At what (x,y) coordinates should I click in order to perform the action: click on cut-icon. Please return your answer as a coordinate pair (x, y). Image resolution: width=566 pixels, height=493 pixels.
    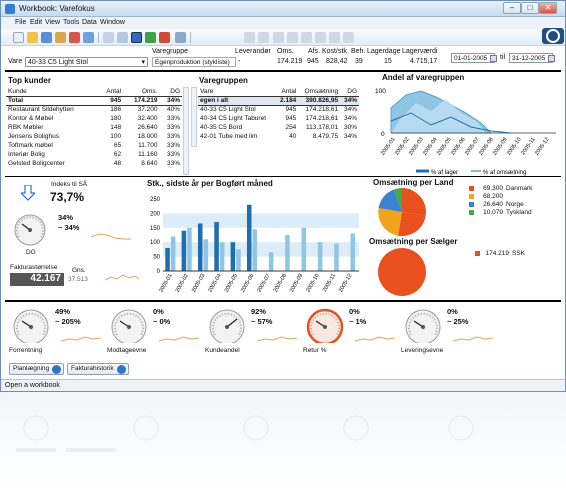
    Looking at the image, I should click on (108, 37).